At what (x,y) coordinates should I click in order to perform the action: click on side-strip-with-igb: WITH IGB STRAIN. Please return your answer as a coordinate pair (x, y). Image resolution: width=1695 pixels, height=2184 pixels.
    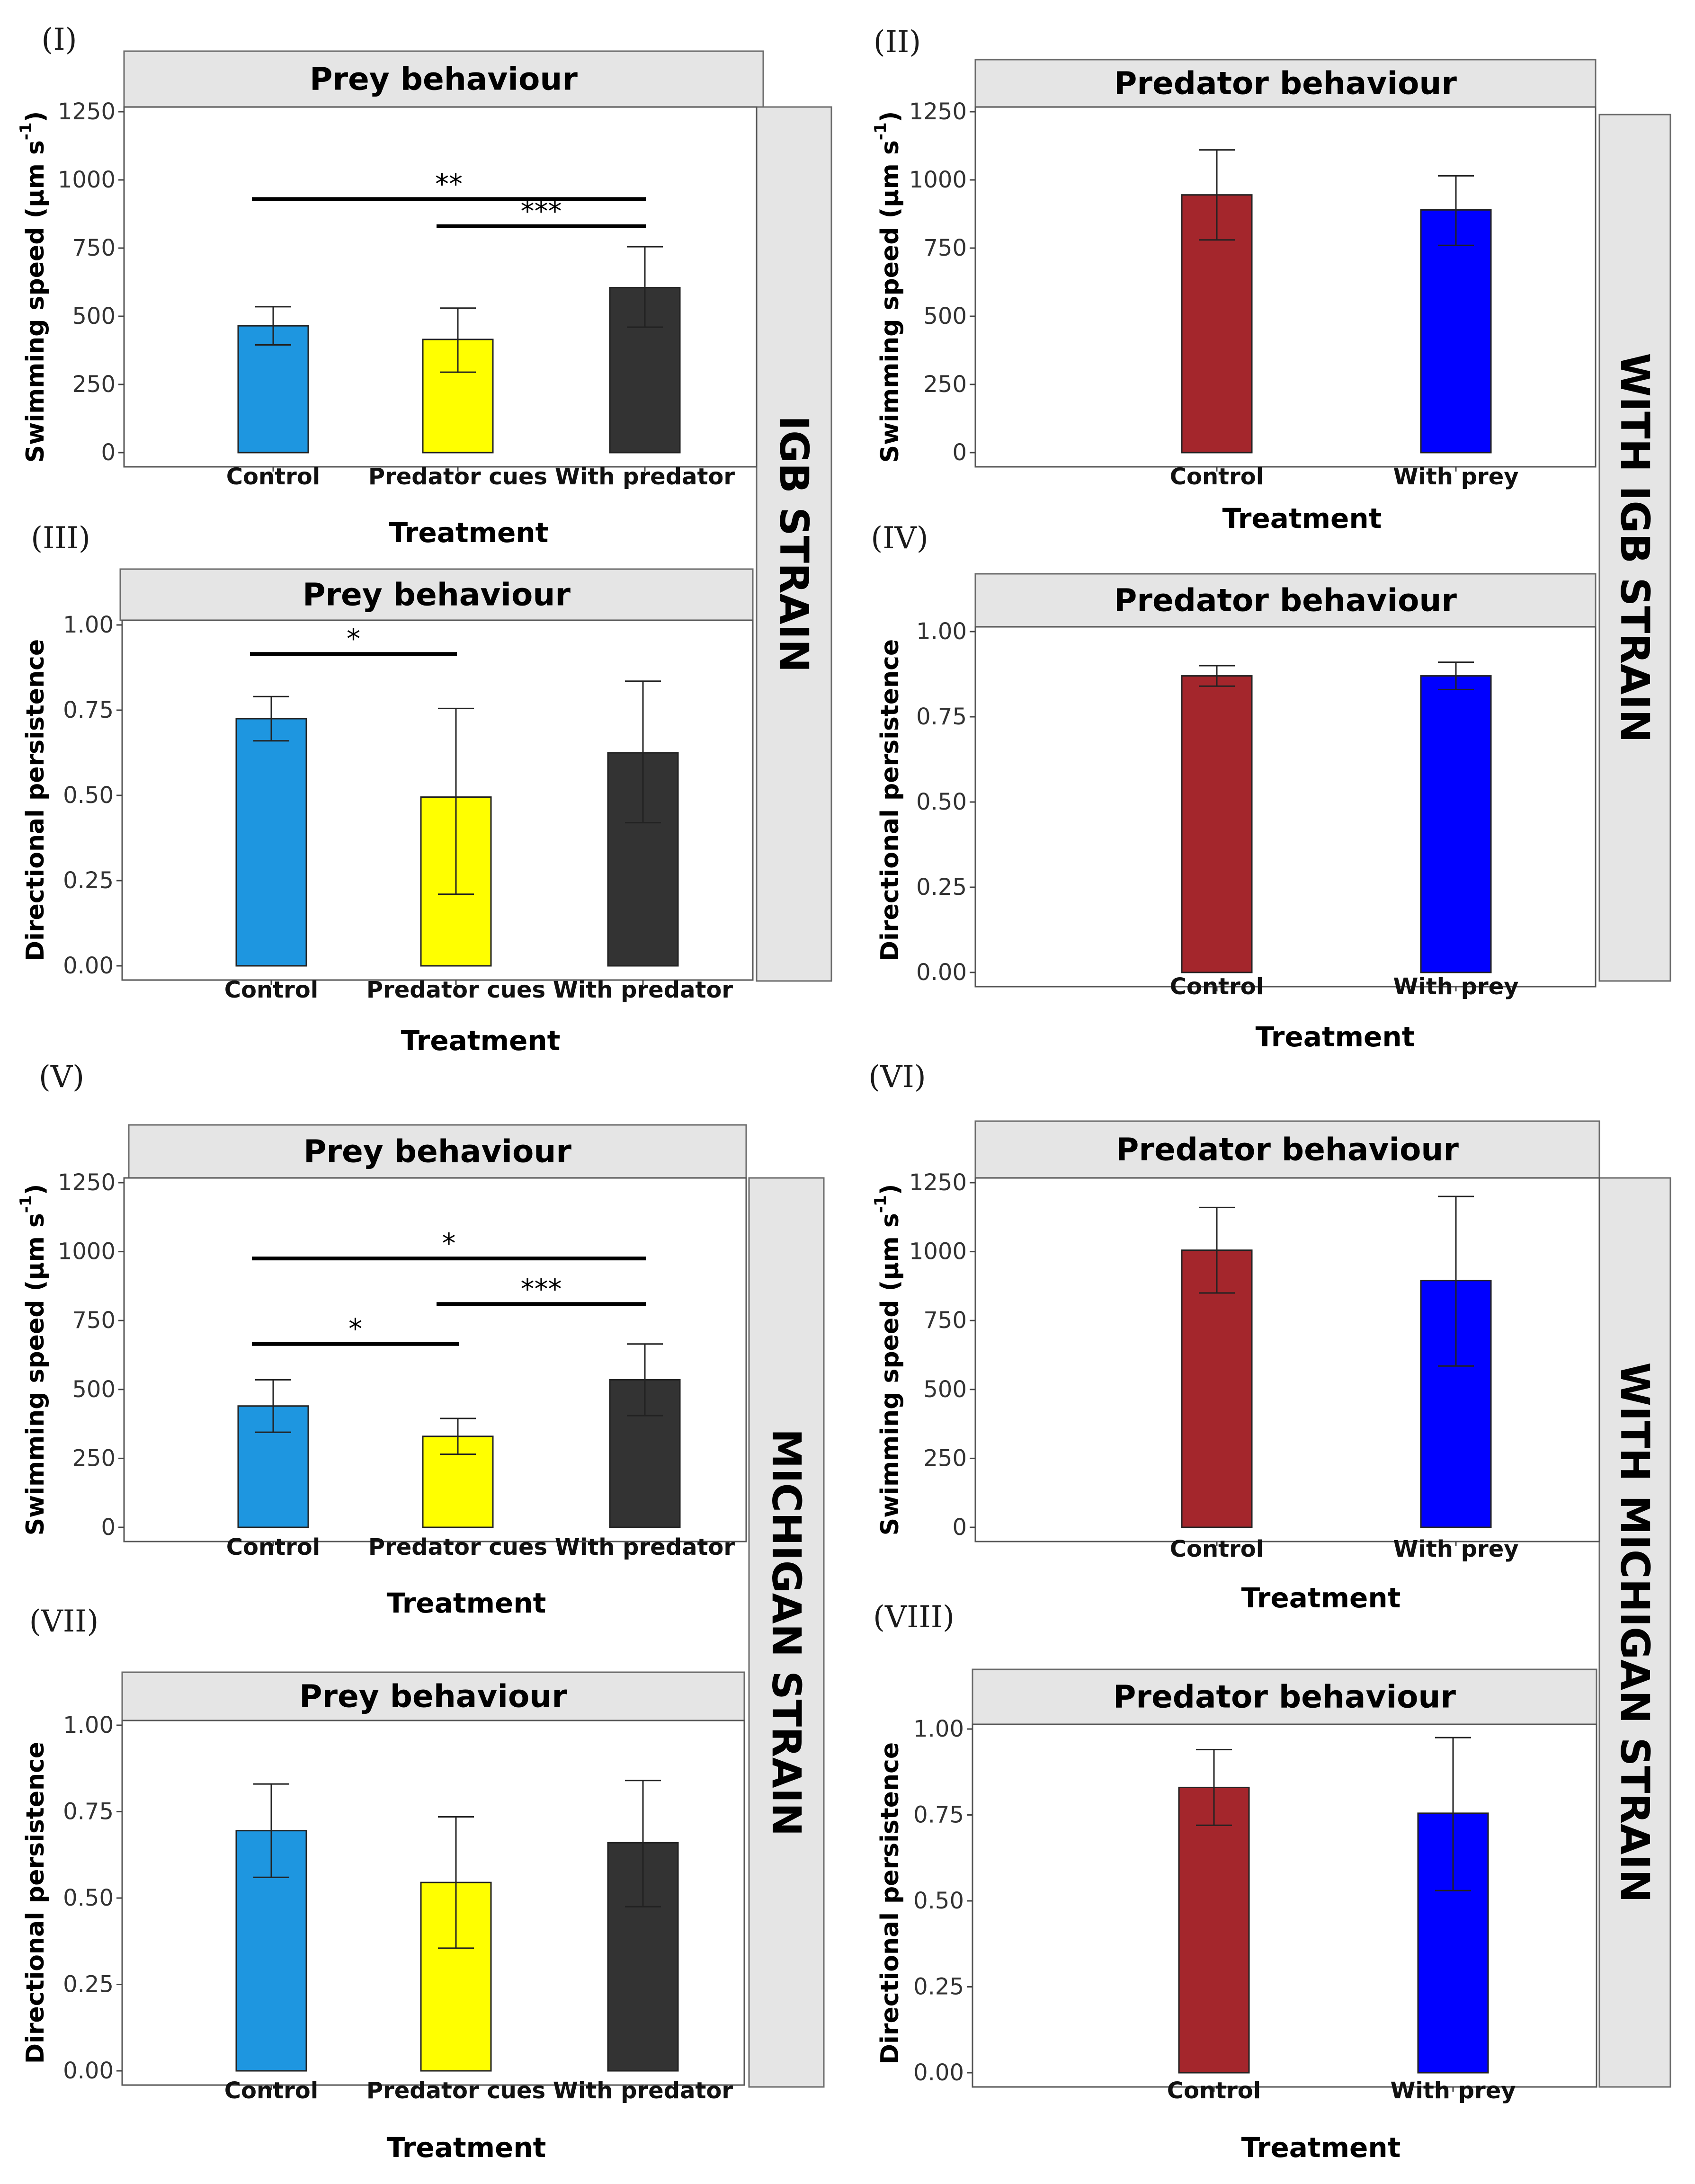
    Looking at the image, I should click on (1634, 548).